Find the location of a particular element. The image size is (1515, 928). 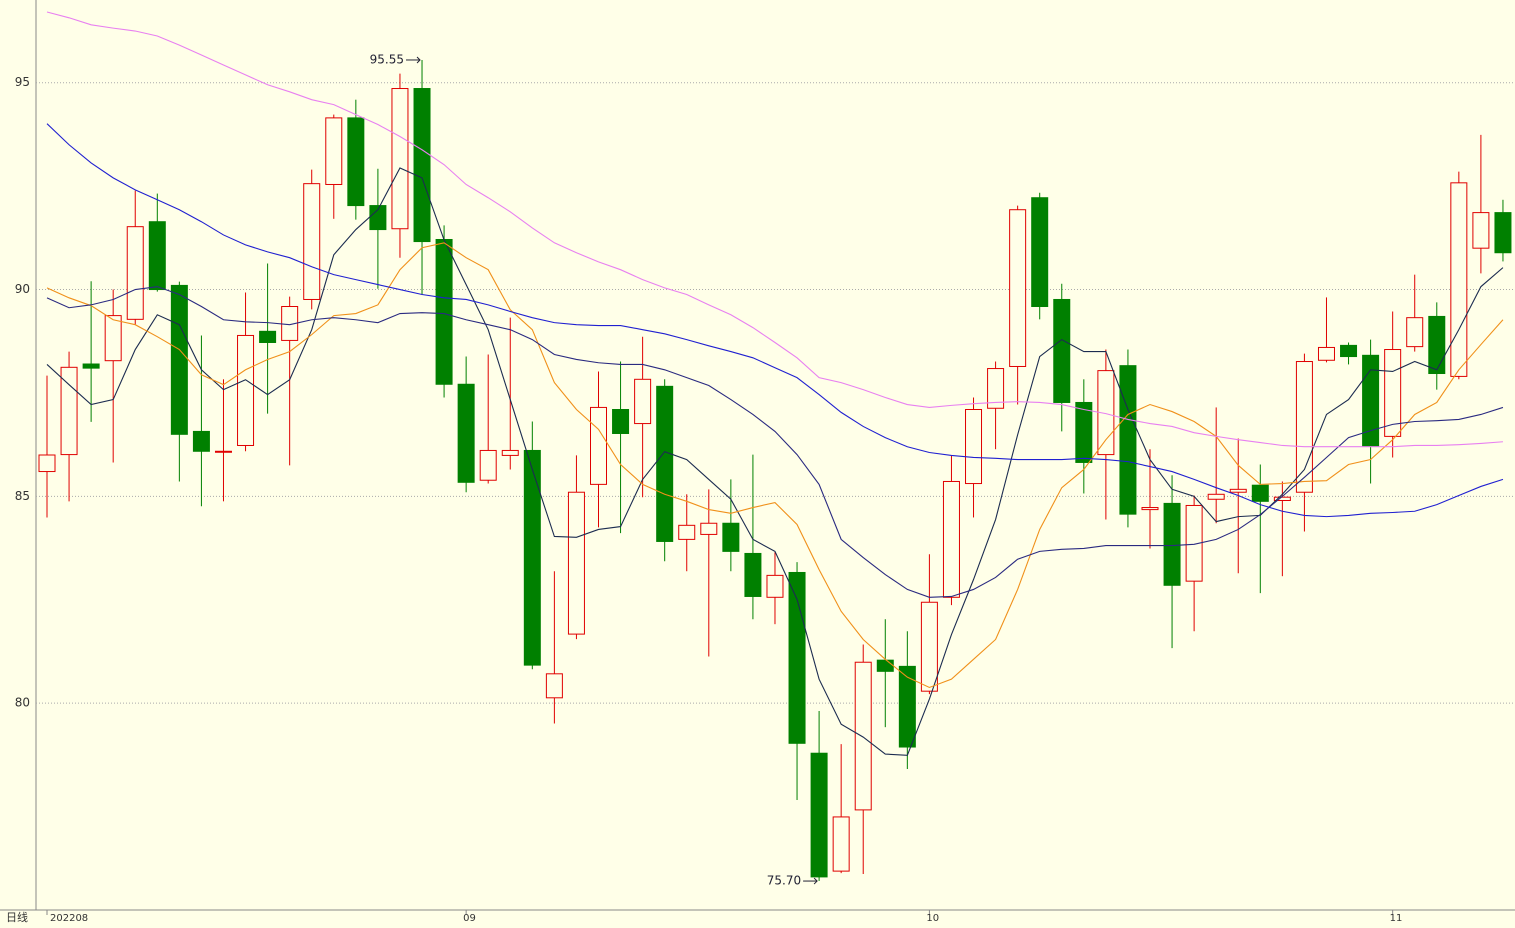

x-tick-label: 11 is located at coordinates (1396, 918).